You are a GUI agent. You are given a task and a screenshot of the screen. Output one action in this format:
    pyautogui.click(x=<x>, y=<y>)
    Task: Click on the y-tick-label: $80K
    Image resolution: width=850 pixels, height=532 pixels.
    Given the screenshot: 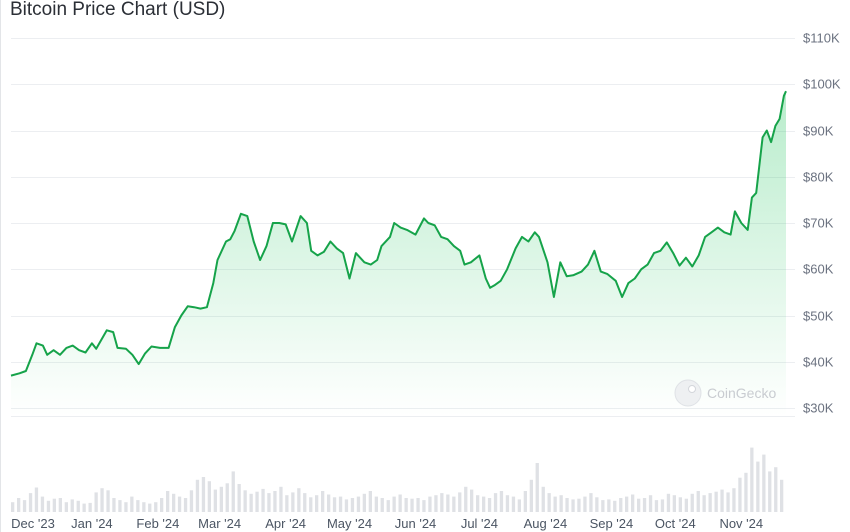 What is the action you would take?
    pyautogui.click(x=818, y=177)
    